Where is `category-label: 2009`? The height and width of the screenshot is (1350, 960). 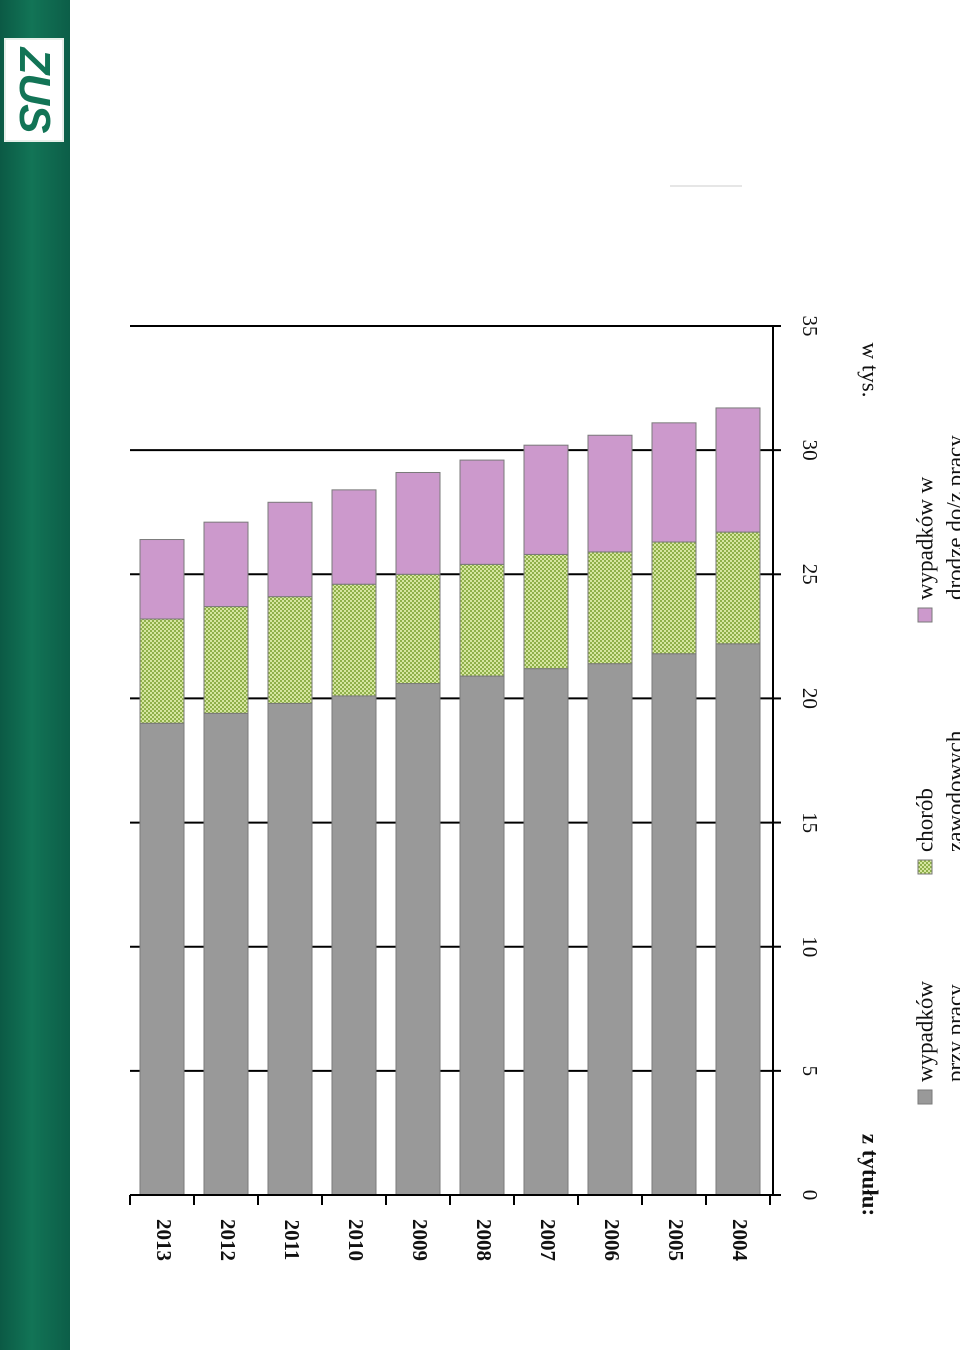 category-label: 2009 is located at coordinates (420, 1240).